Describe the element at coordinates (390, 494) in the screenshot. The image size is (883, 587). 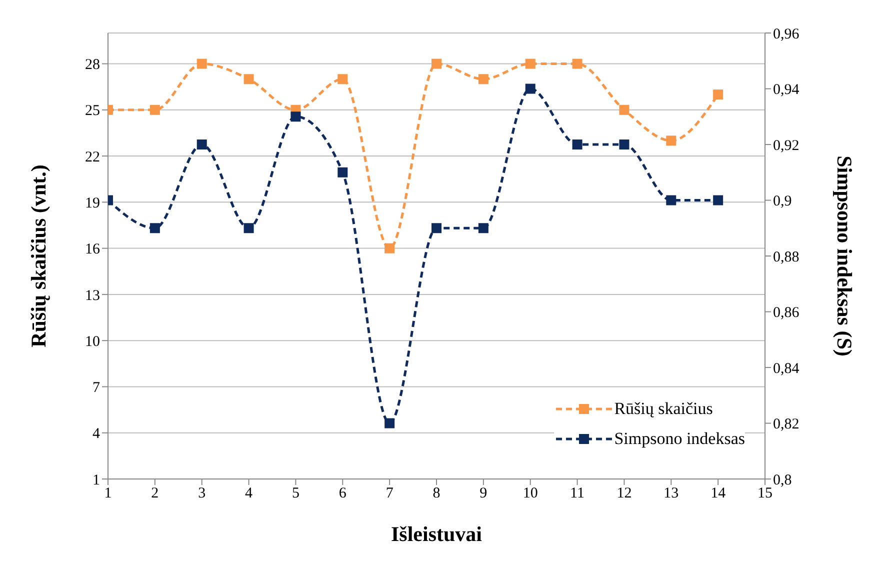
I see `x-tick-label: 7` at that location.